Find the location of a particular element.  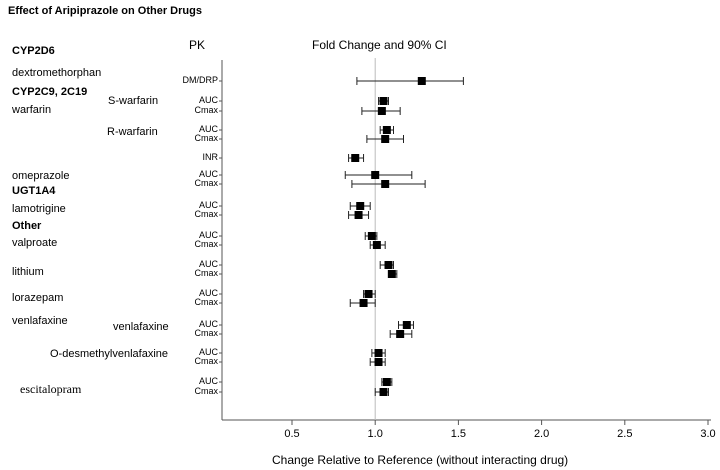

drug-label: lamotrigine is located at coordinates (39, 209).